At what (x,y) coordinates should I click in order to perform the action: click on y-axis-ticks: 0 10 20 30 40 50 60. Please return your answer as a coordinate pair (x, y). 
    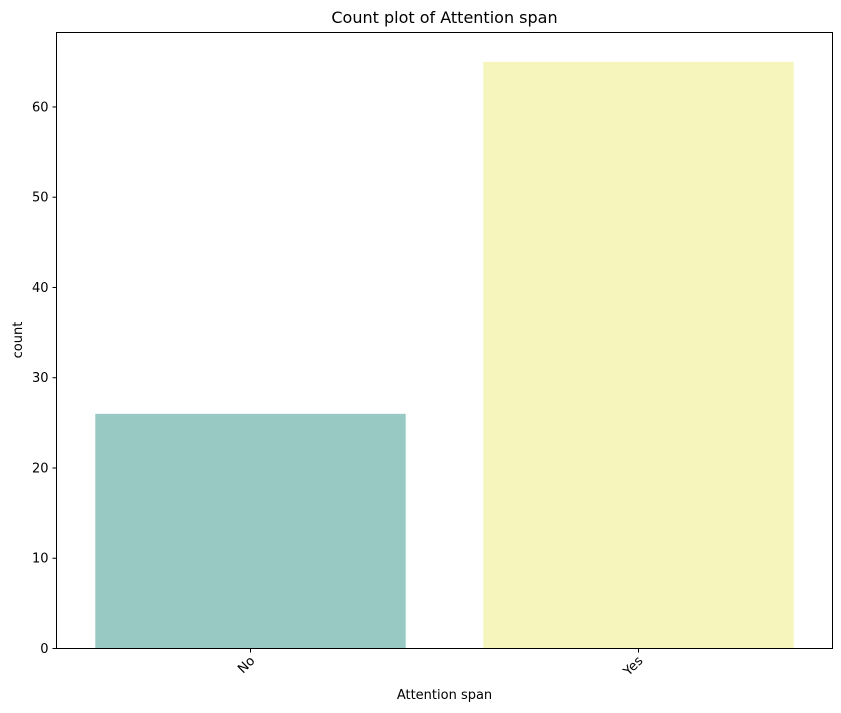
    Looking at the image, I should click on (44, 378).